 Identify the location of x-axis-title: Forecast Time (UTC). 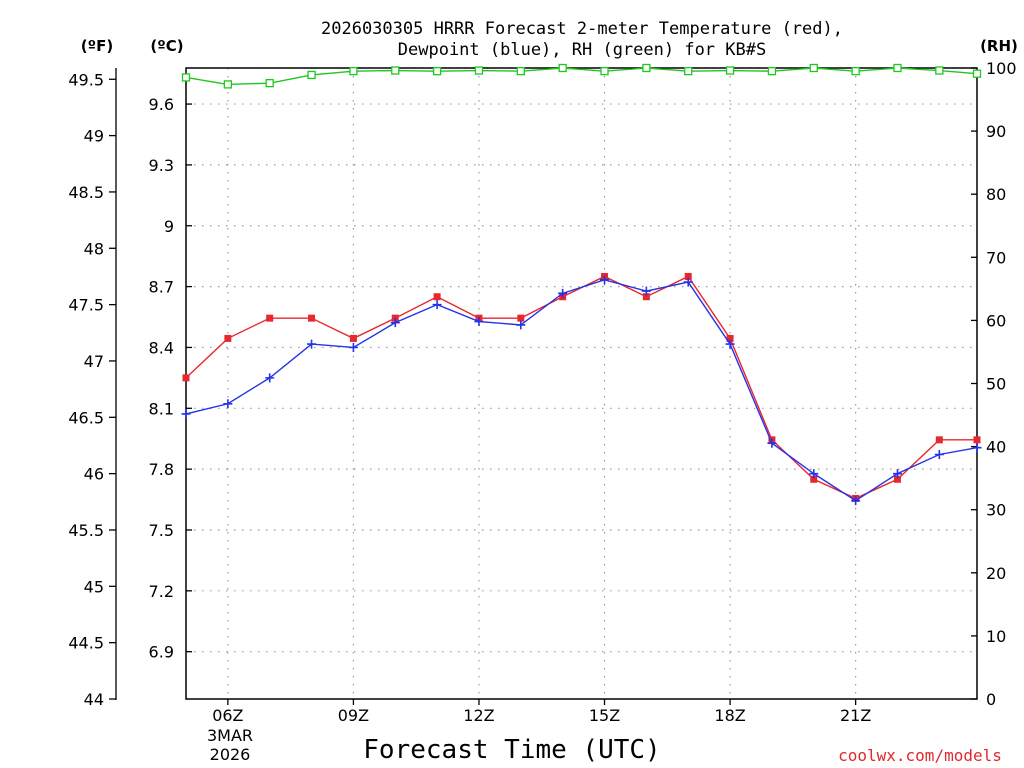
(511, 750).